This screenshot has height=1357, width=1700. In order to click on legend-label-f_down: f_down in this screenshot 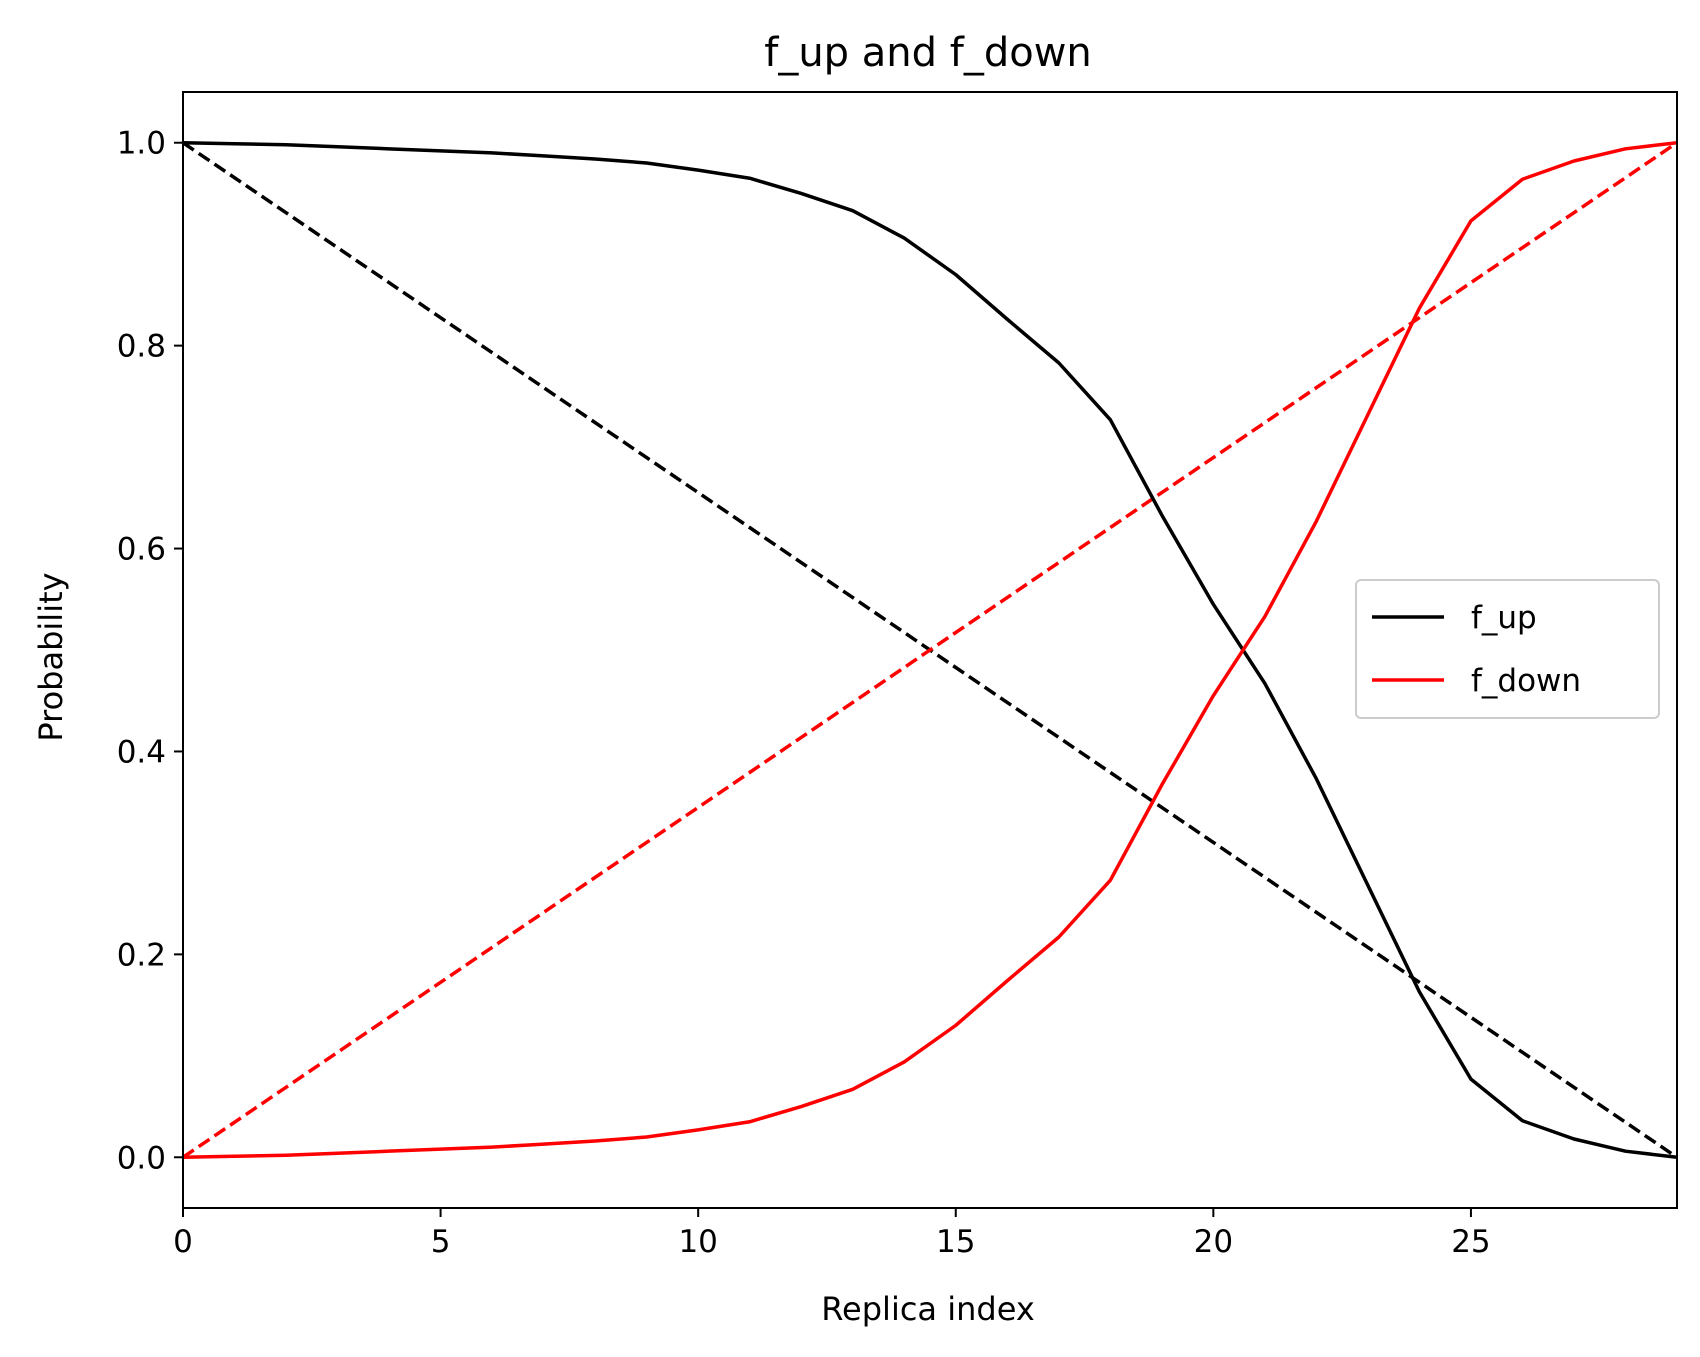, I will do `click(1526, 681)`.